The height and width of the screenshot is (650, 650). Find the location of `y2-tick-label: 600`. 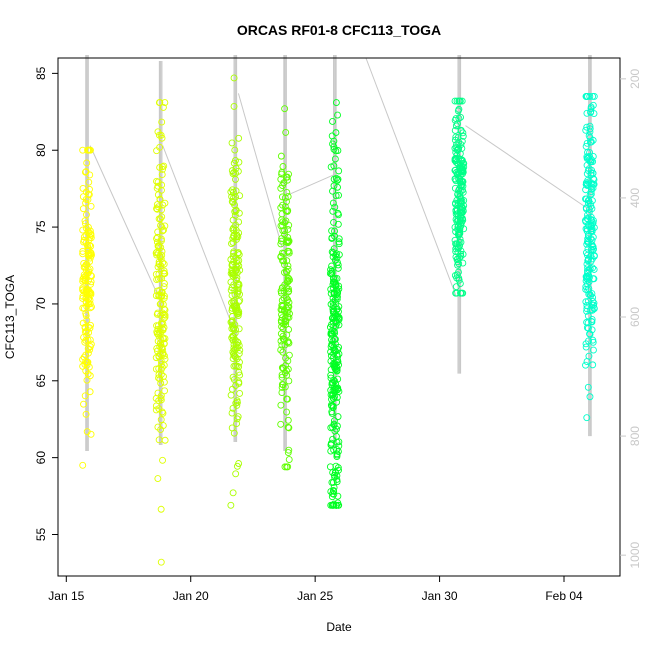

y2-tick-label: 600 is located at coordinates (635, 317).